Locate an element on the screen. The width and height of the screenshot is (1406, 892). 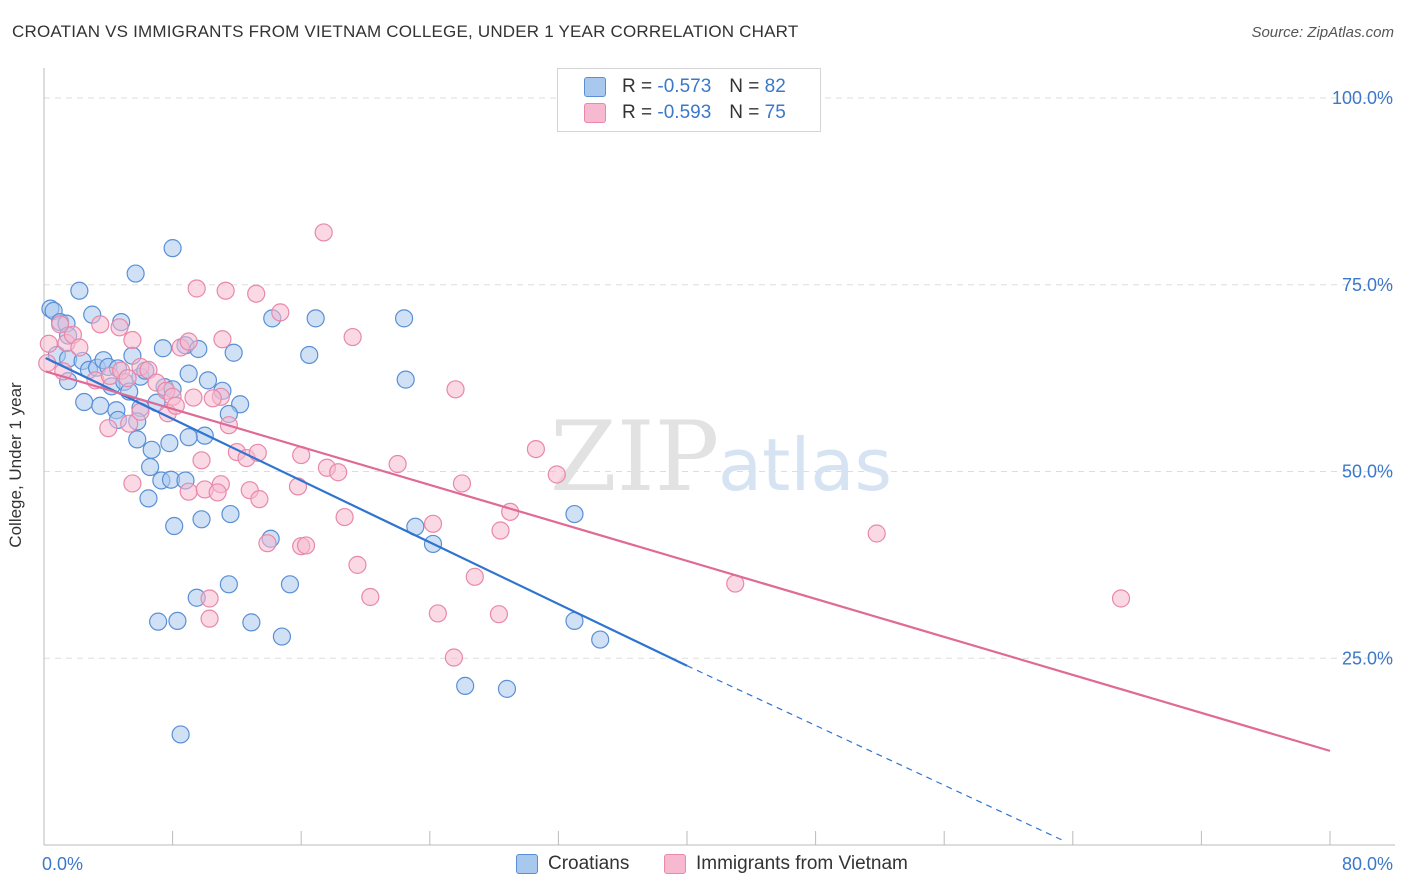
croatian-trend-extension is located at coordinates (876, 753).